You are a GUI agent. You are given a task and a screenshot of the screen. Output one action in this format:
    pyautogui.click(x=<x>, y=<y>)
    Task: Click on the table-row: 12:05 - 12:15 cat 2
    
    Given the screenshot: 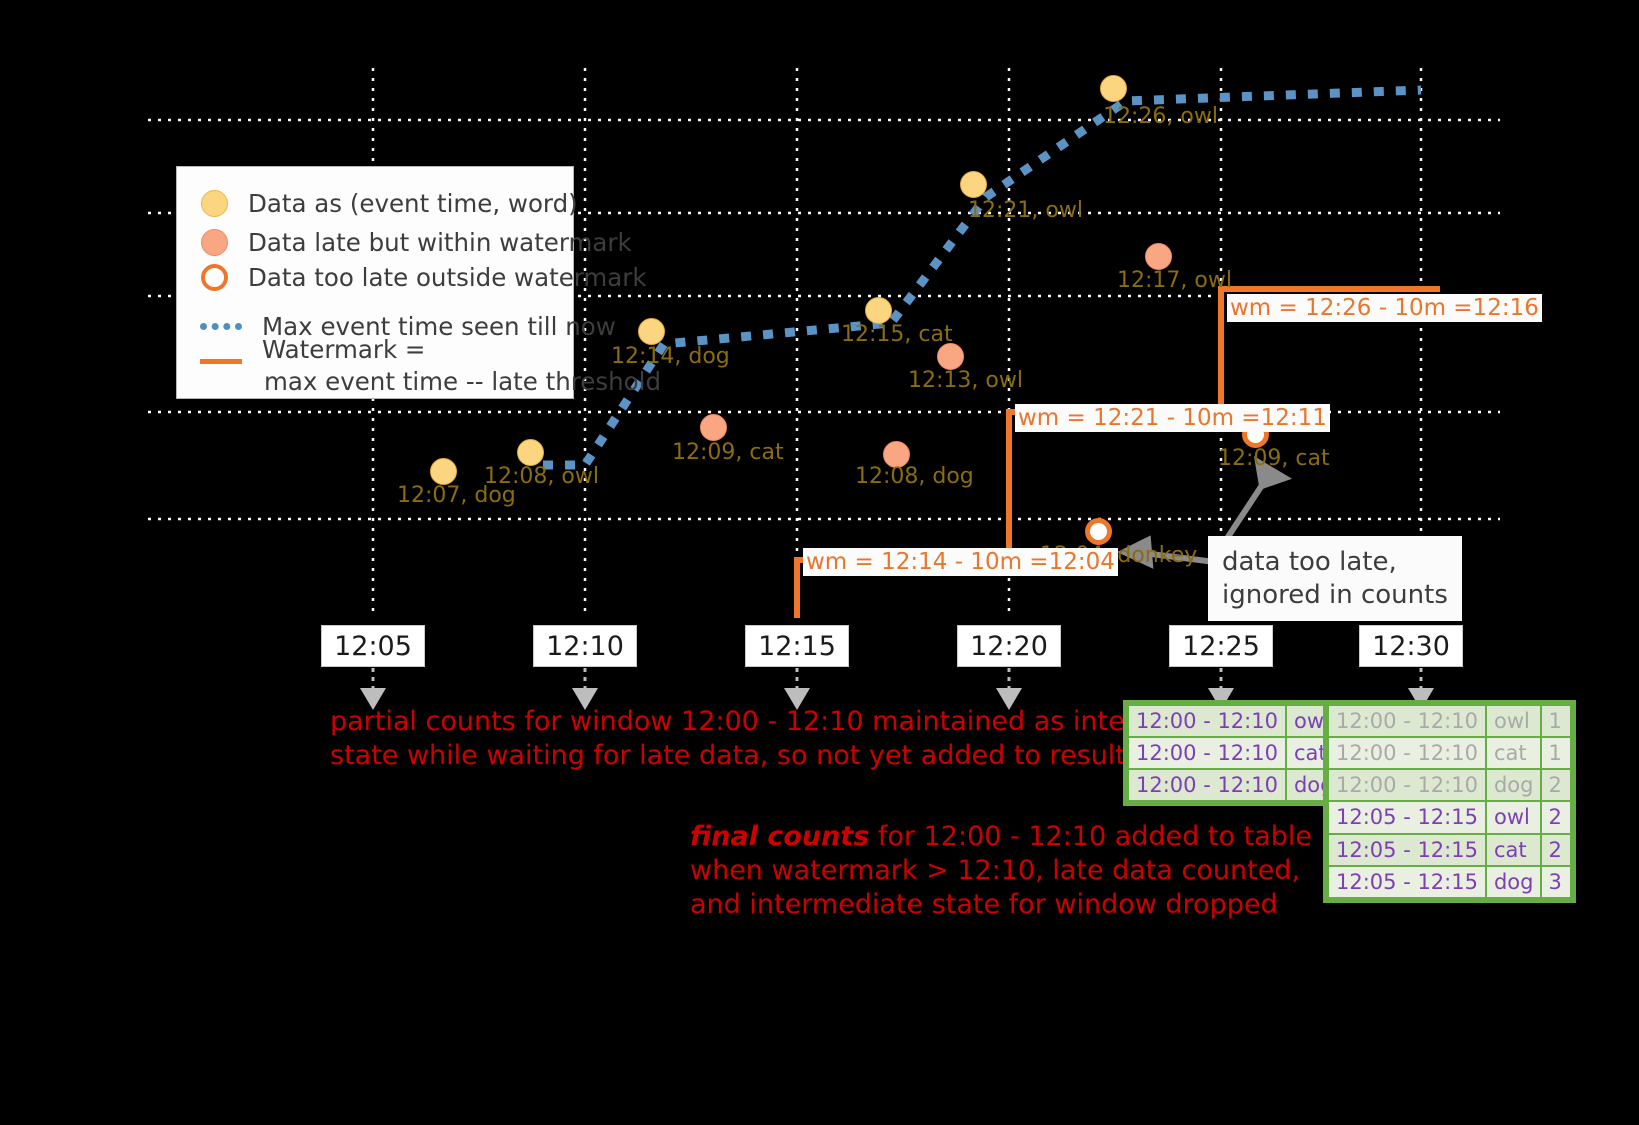 What is the action you would take?
    pyautogui.click(x=1449, y=849)
    